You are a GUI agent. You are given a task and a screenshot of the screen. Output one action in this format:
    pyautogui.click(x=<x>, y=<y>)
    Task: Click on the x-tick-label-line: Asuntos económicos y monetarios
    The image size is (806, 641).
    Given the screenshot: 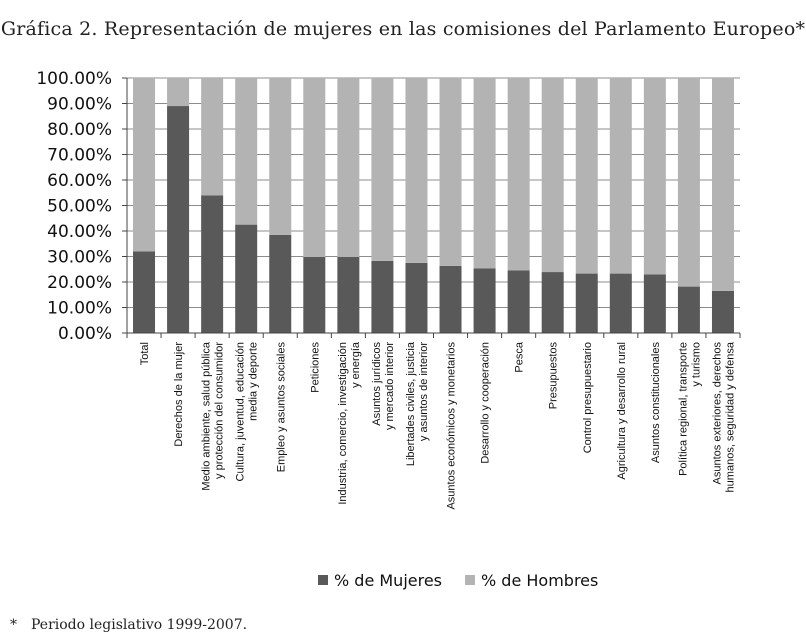 What is the action you would take?
    pyautogui.click(x=452, y=426)
    